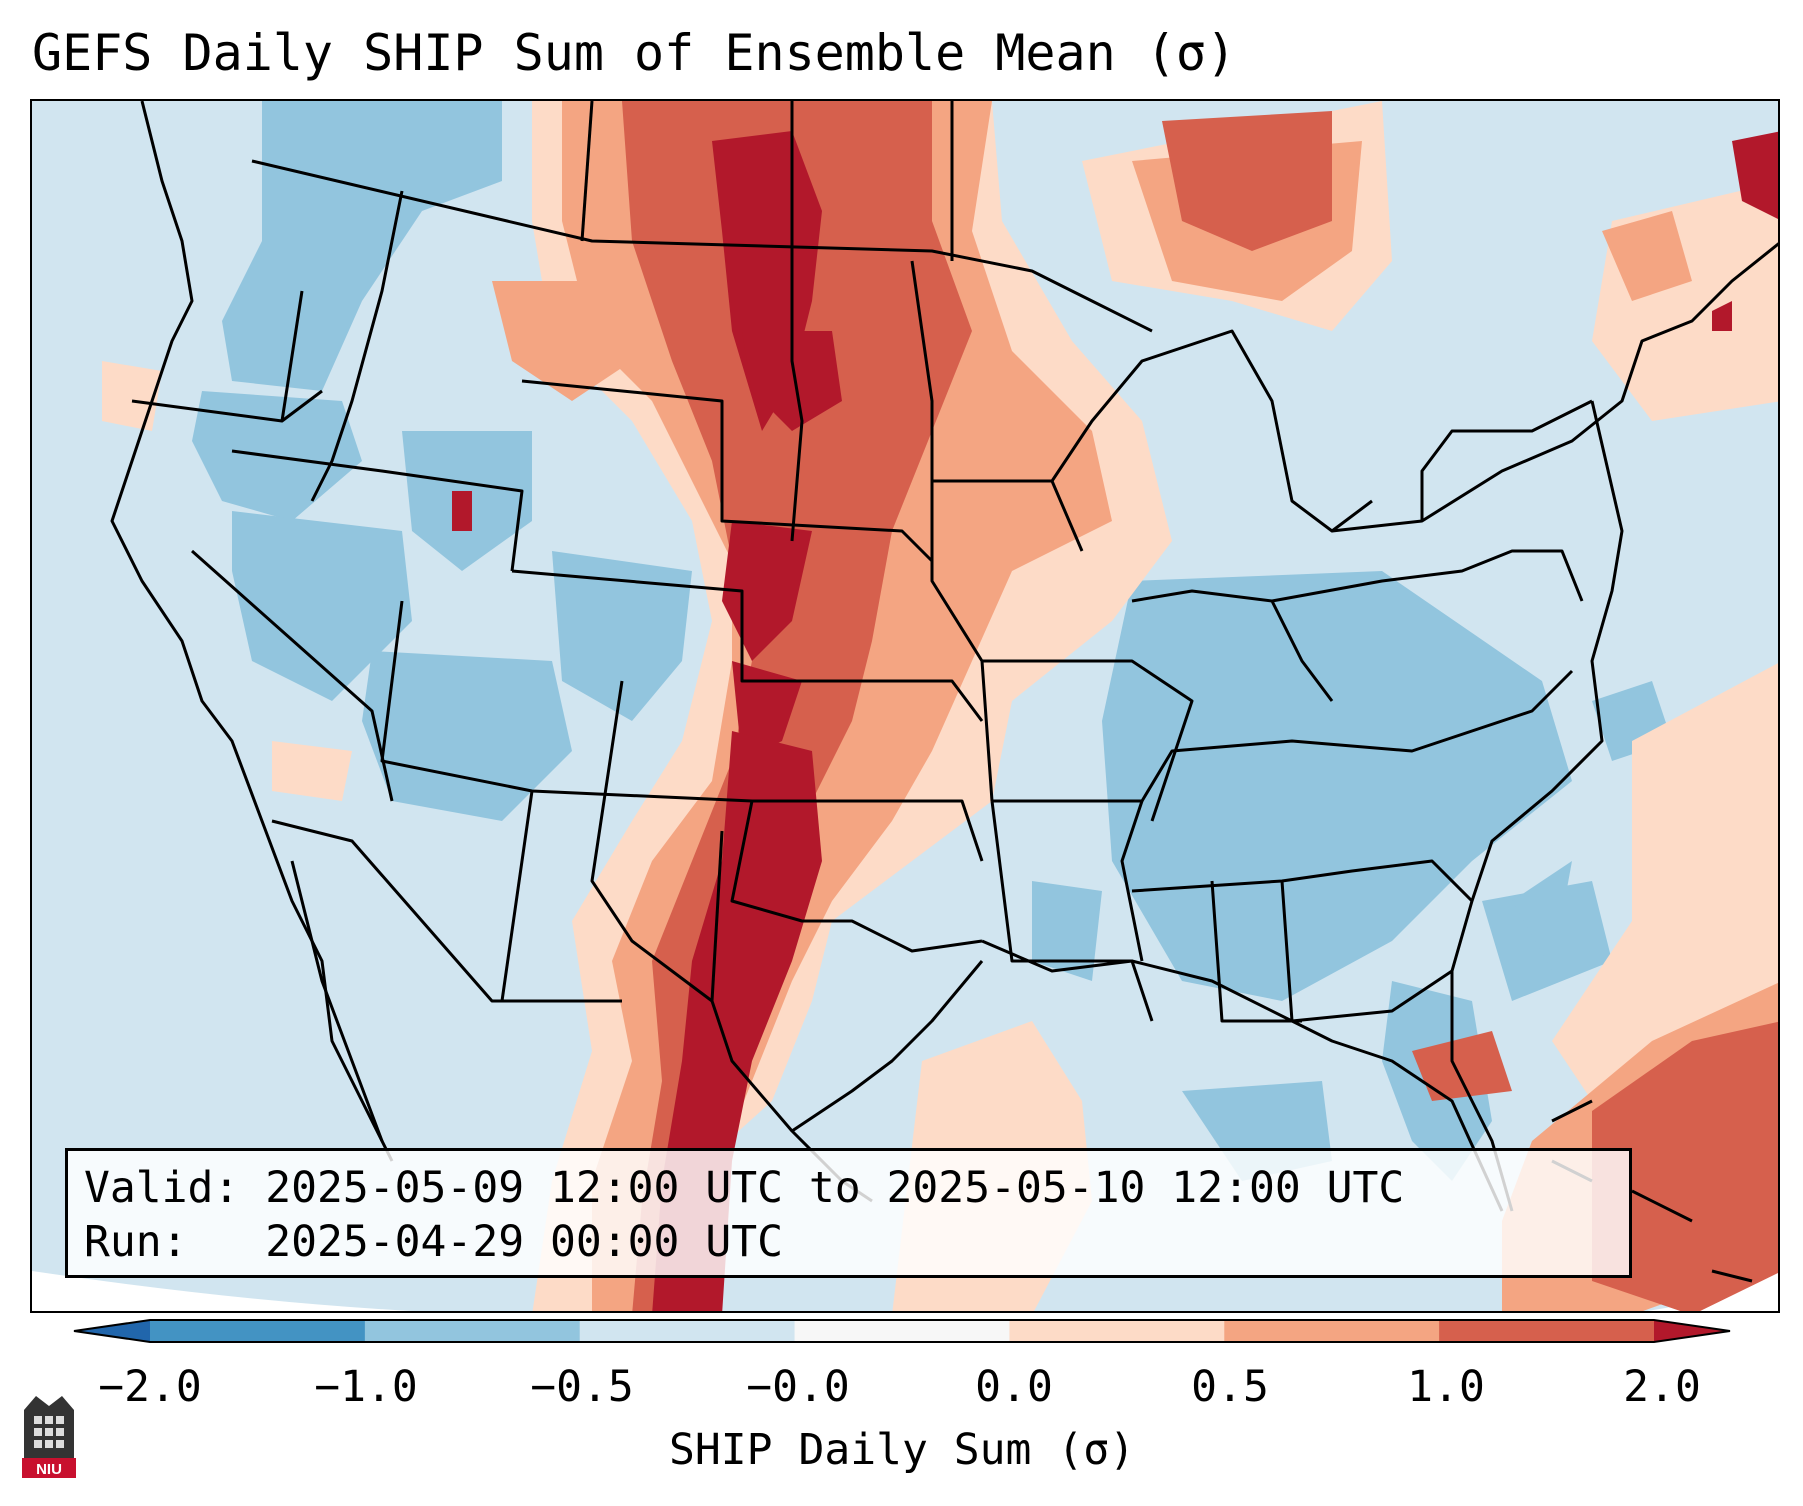  I want to click on colorbar-tick-label: −1.0, so click(366, 1387).